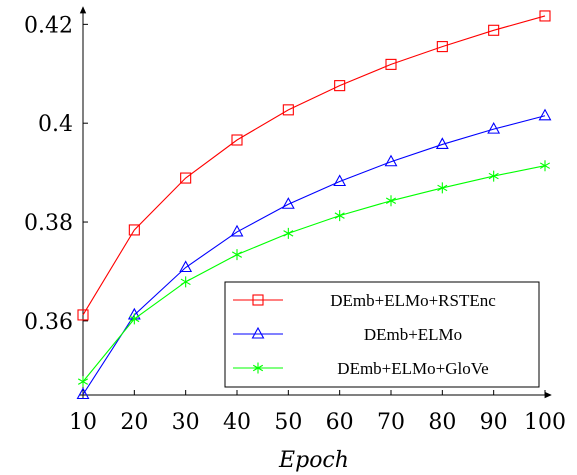  I want to click on x-tick-label: 60, so click(340, 422).